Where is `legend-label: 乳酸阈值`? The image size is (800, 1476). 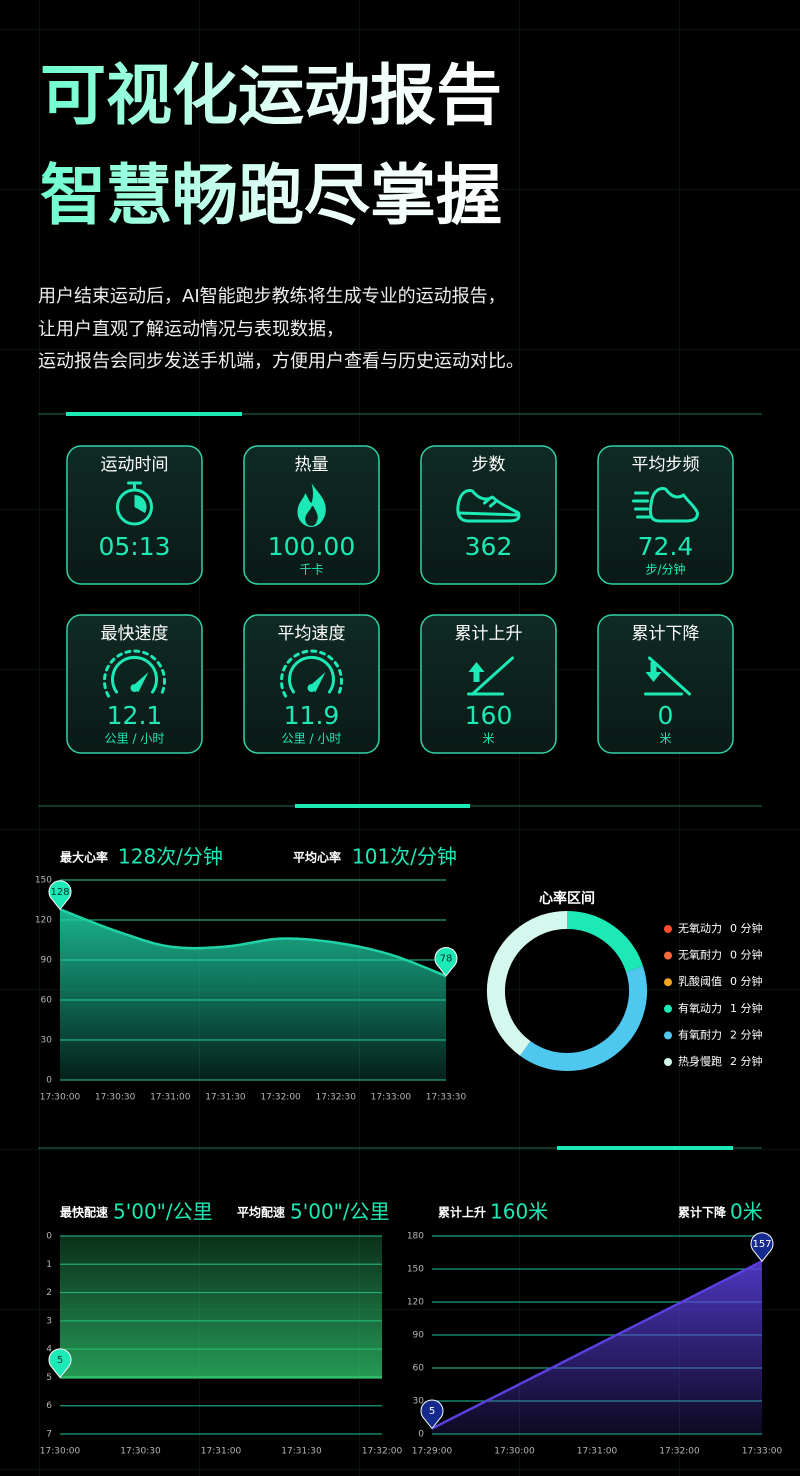
legend-label: 乳酸阈值 is located at coordinates (700, 981).